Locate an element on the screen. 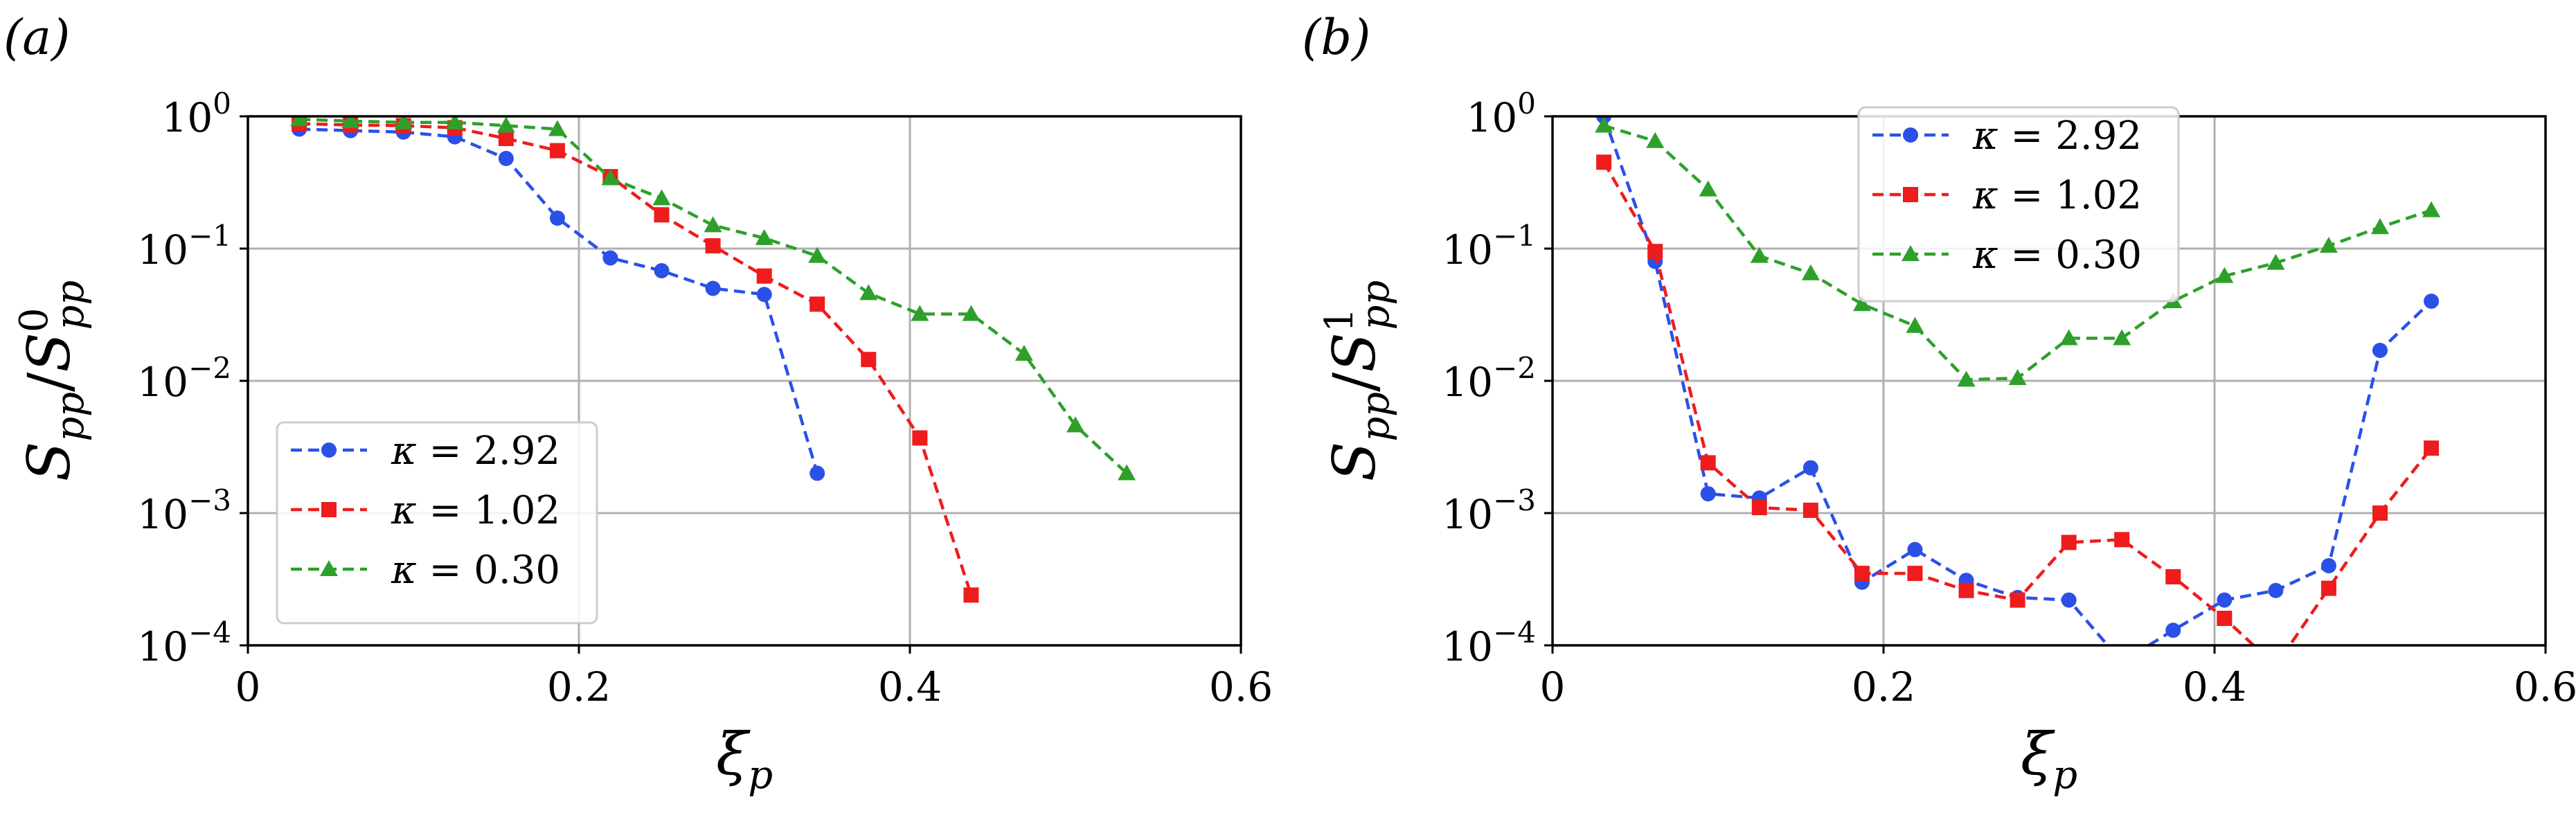 This screenshot has height=833, width=2576. panel-label: (b) is located at coordinates (1336, 37).